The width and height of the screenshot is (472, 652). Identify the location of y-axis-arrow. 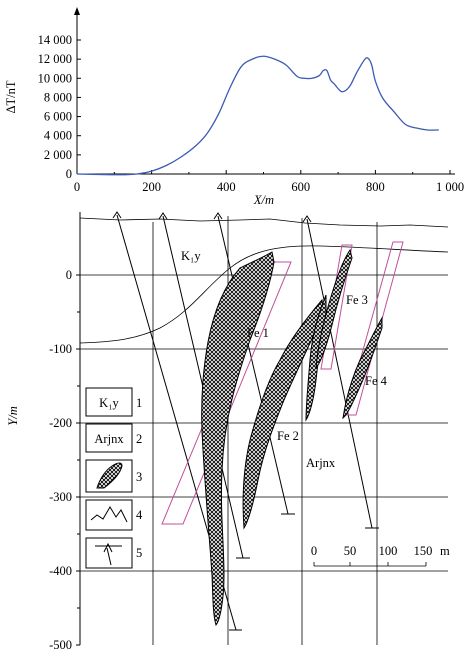
(77, 11).